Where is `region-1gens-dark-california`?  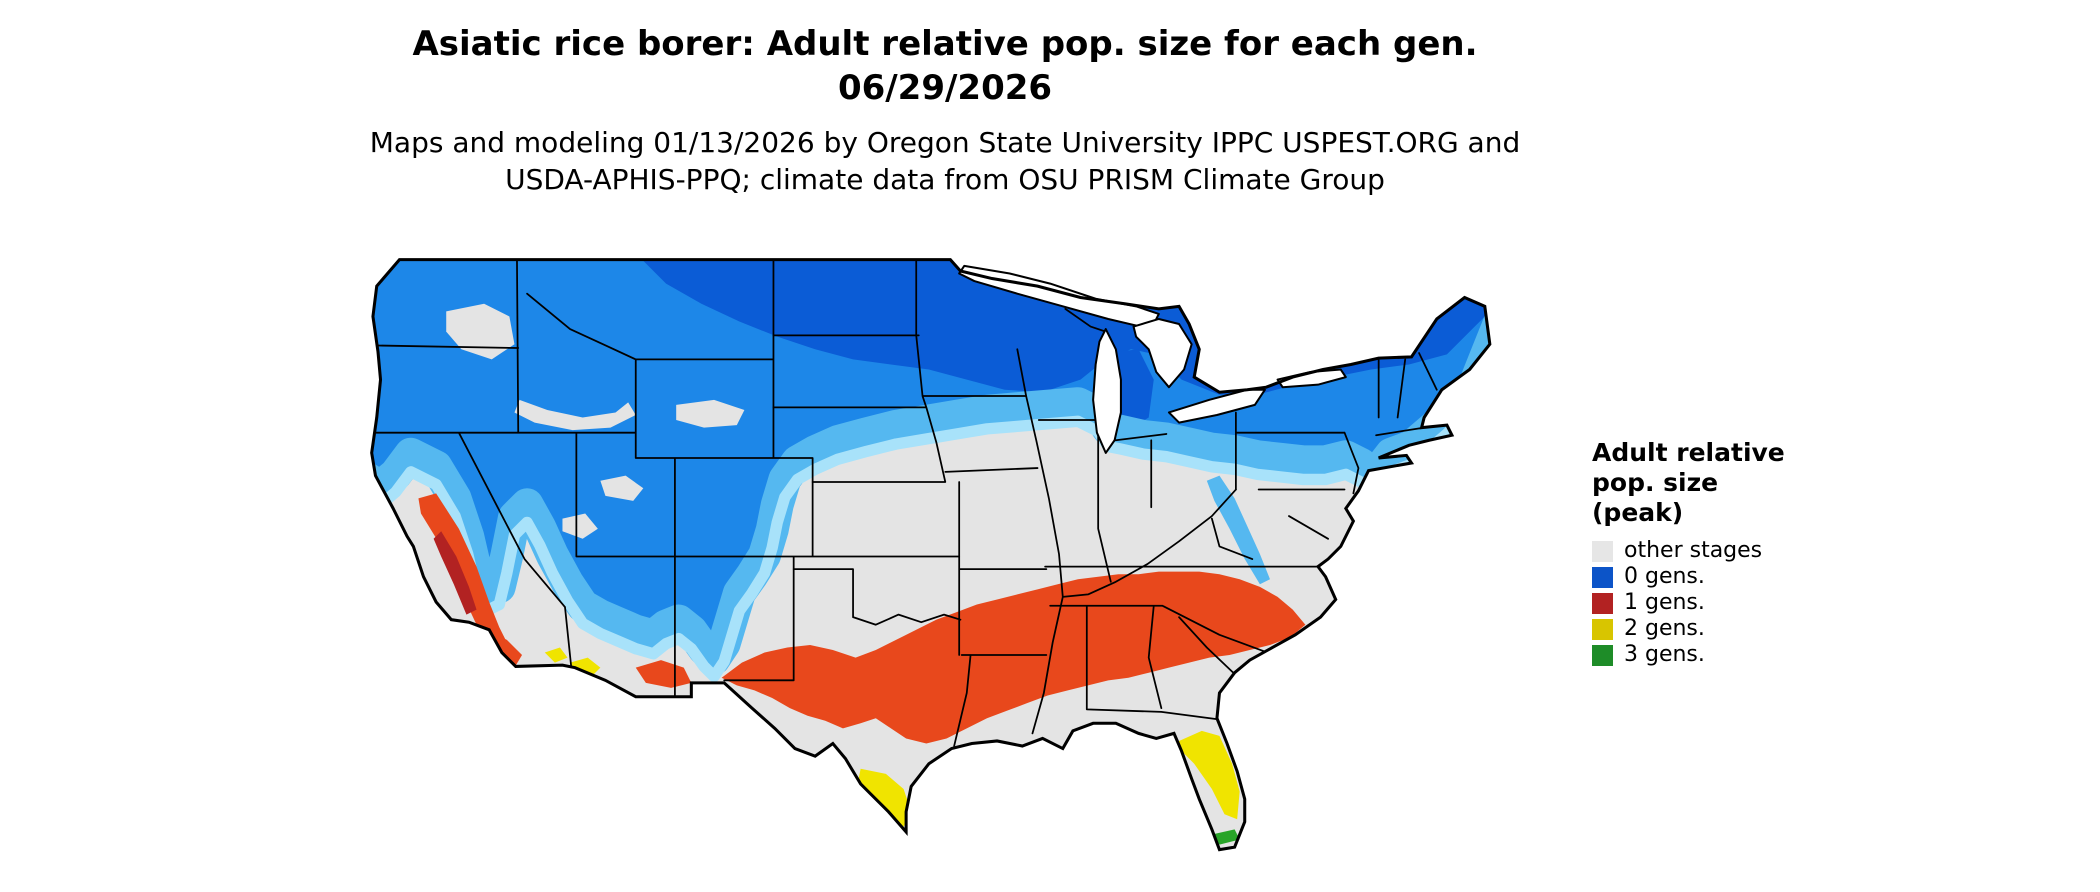
region-1gens-dark-california is located at coordinates (455, 573).